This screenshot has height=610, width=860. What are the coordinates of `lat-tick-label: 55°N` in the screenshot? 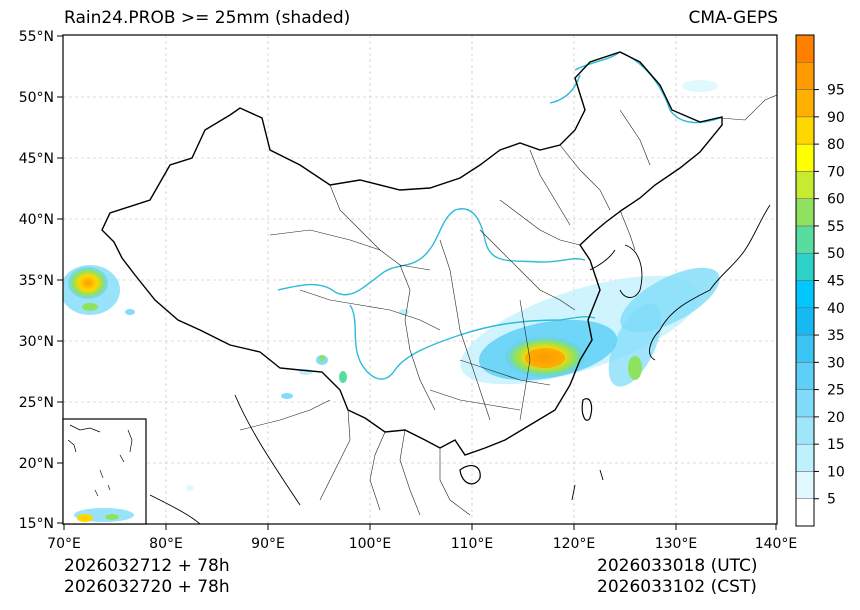 It's located at (36, 37).